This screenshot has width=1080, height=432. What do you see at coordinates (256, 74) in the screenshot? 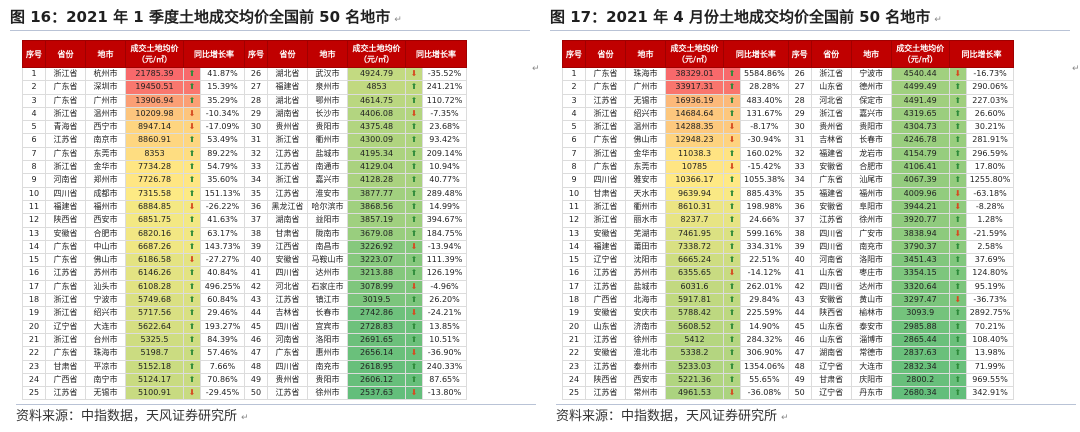
I see `rank-cell: 26` at bounding box center [256, 74].